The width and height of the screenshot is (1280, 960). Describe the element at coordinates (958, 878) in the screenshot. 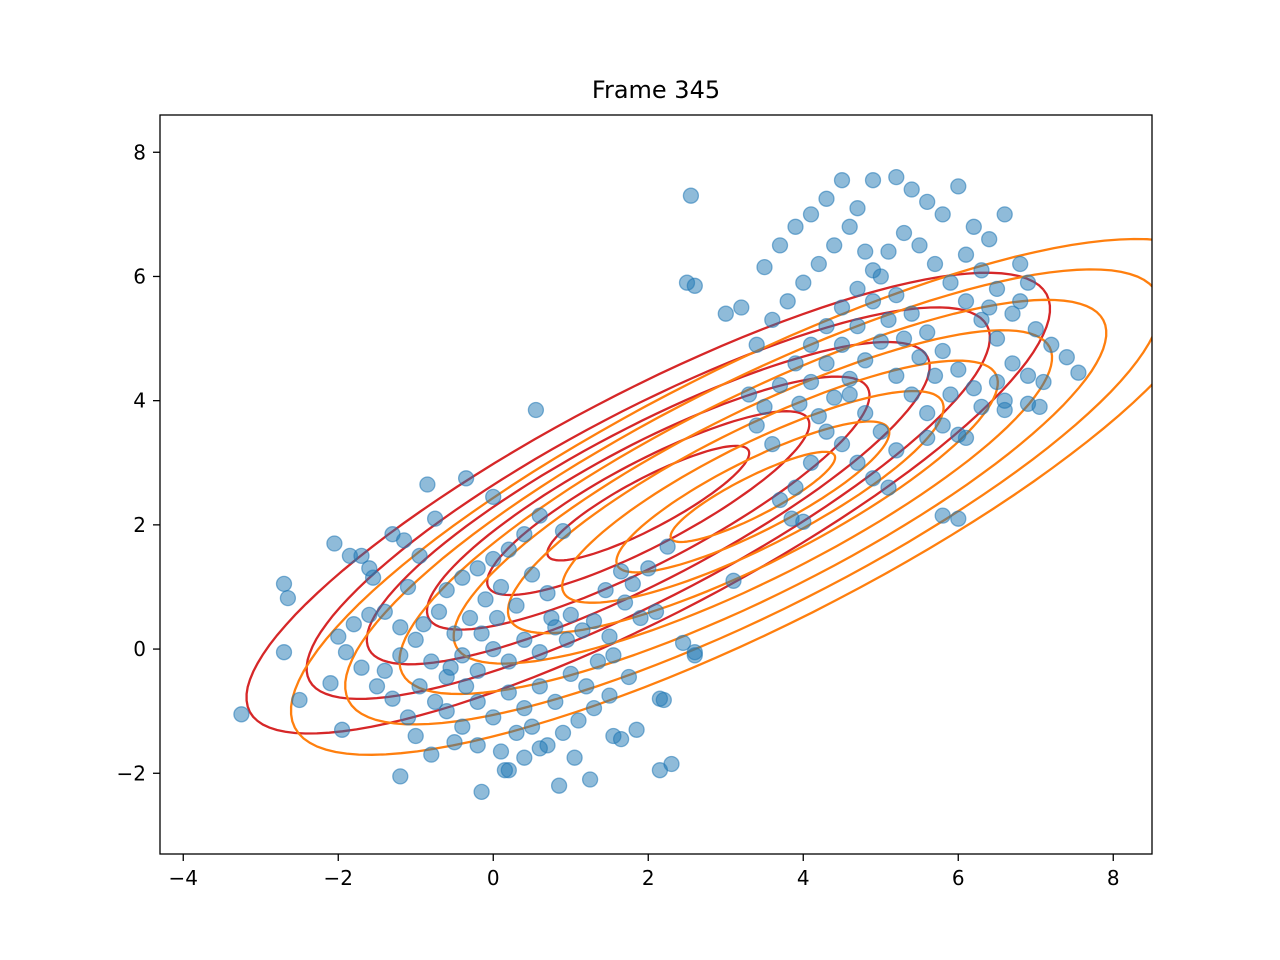

I see `x-tick-label: 6` at that location.